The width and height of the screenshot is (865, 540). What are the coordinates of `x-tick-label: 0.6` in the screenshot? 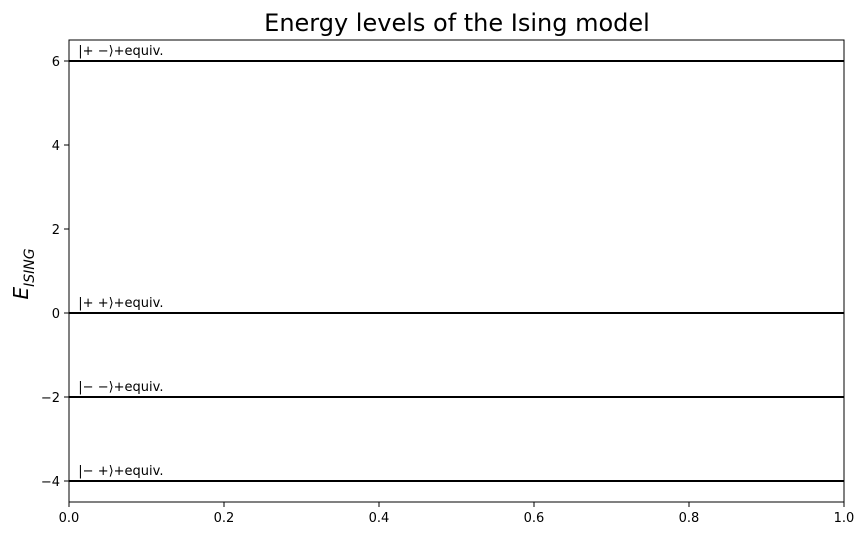 It's located at (534, 518).